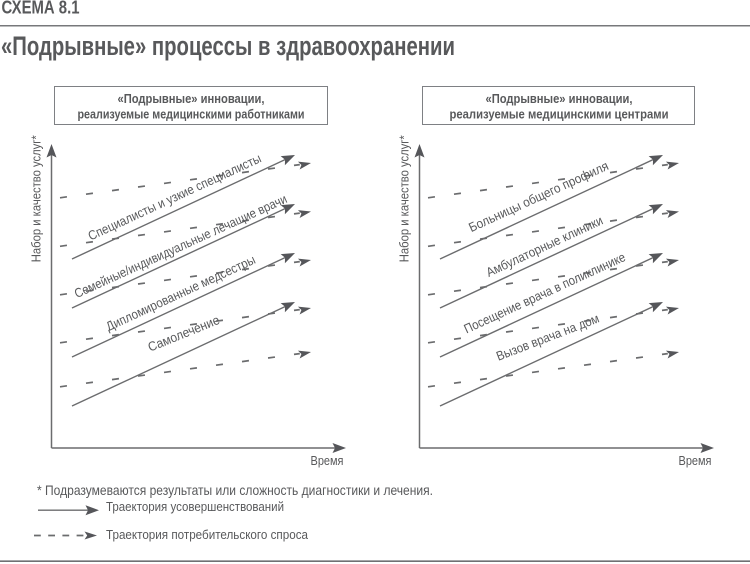 This screenshot has width=750, height=564. I want to click on svg-text:«Подрывные» процессы в здравоо: «Подрывные» процессы в здравоохранении, so click(228, 46).